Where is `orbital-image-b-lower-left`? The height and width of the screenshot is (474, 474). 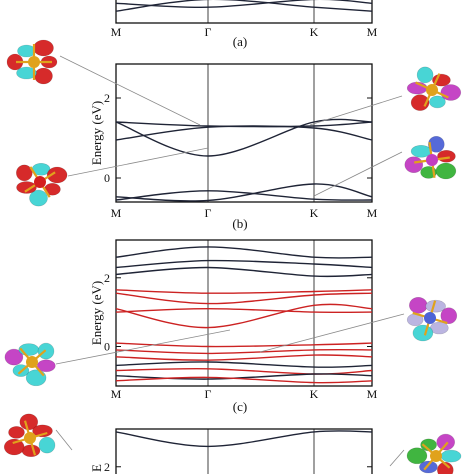
orbital-image-b-lower-left is located at coordinates (41, 185).